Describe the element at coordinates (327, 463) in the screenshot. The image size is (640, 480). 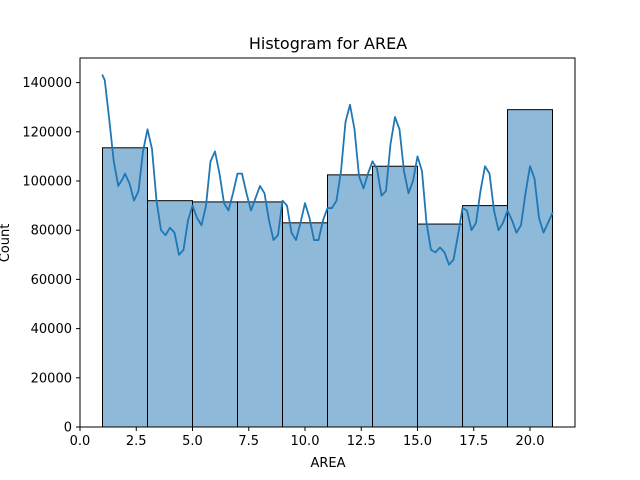
I see `x-axis-label: AREA` at that location.